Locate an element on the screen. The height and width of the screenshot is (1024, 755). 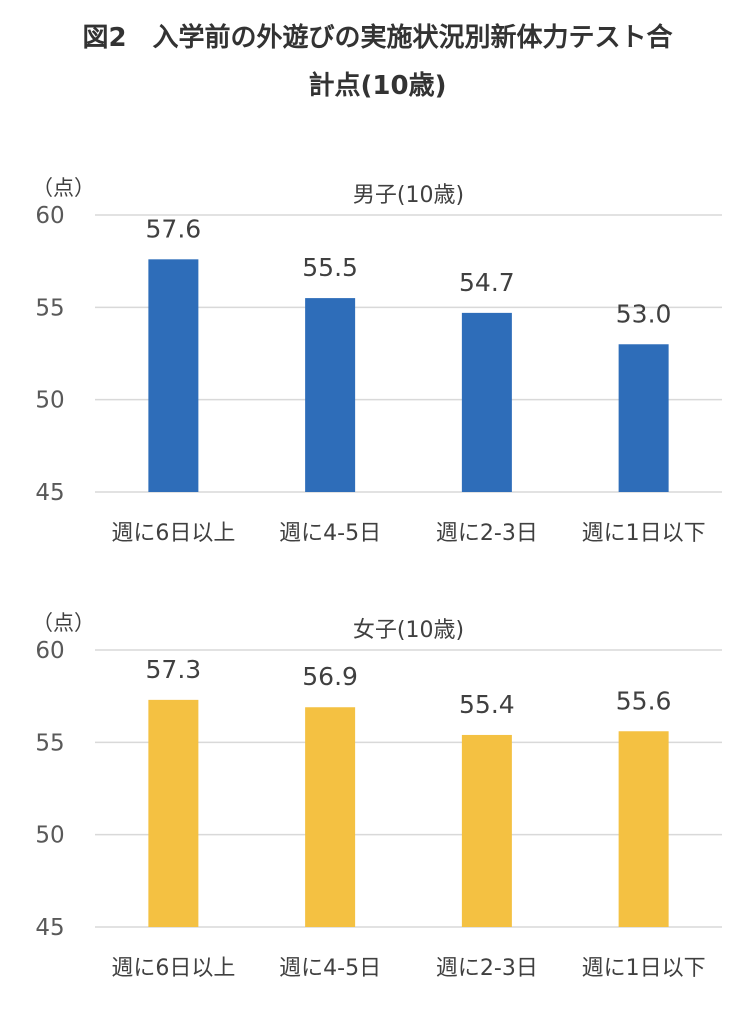
data-label: 55.5 is located at coordinates (330, 267).